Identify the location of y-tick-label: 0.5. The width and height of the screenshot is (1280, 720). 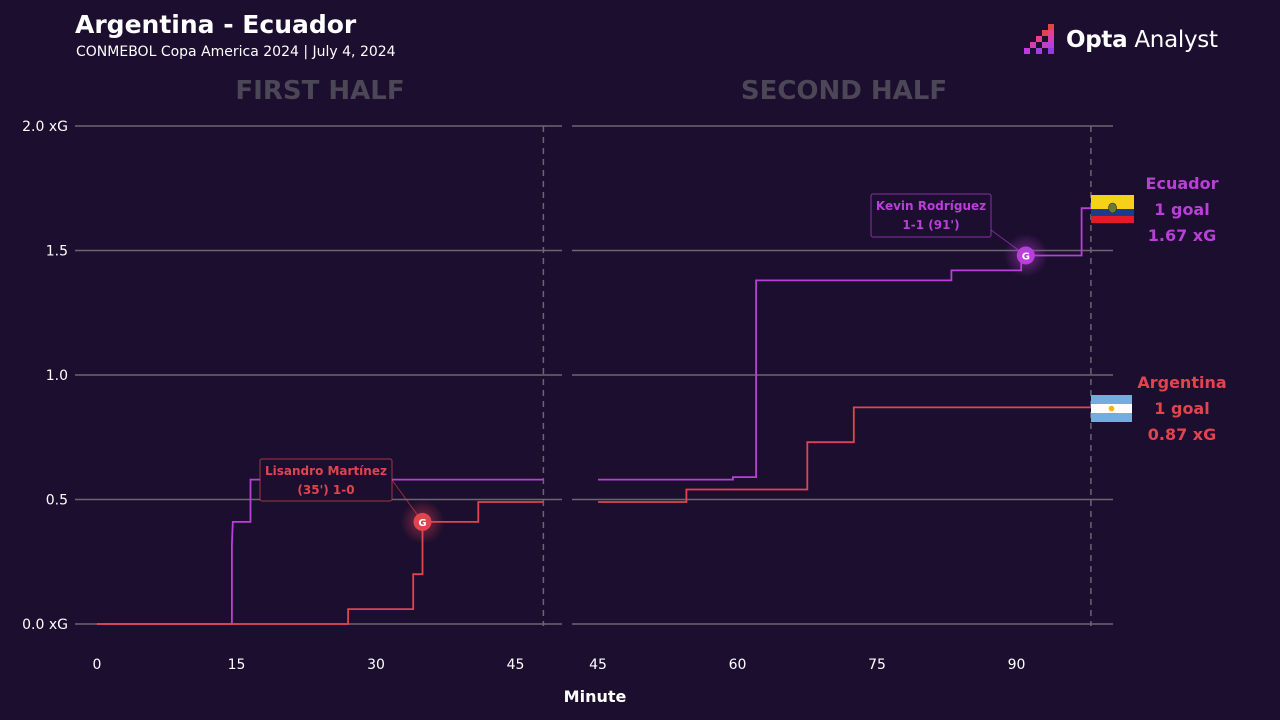
(57, 501).